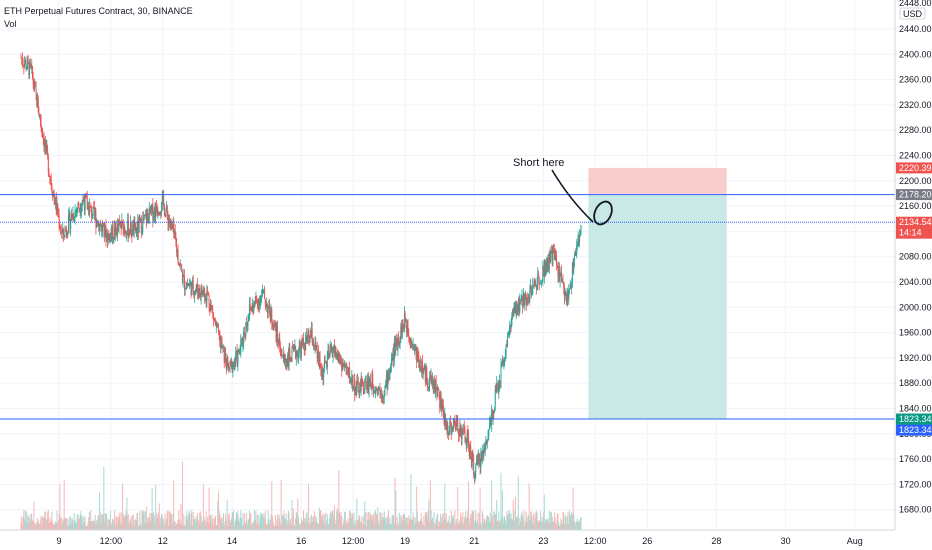 The height and width of the screenshot is (550, 932). Describe the element at coordinates (603, 213) in the screenshot. I see `annotation-circle` at that location.